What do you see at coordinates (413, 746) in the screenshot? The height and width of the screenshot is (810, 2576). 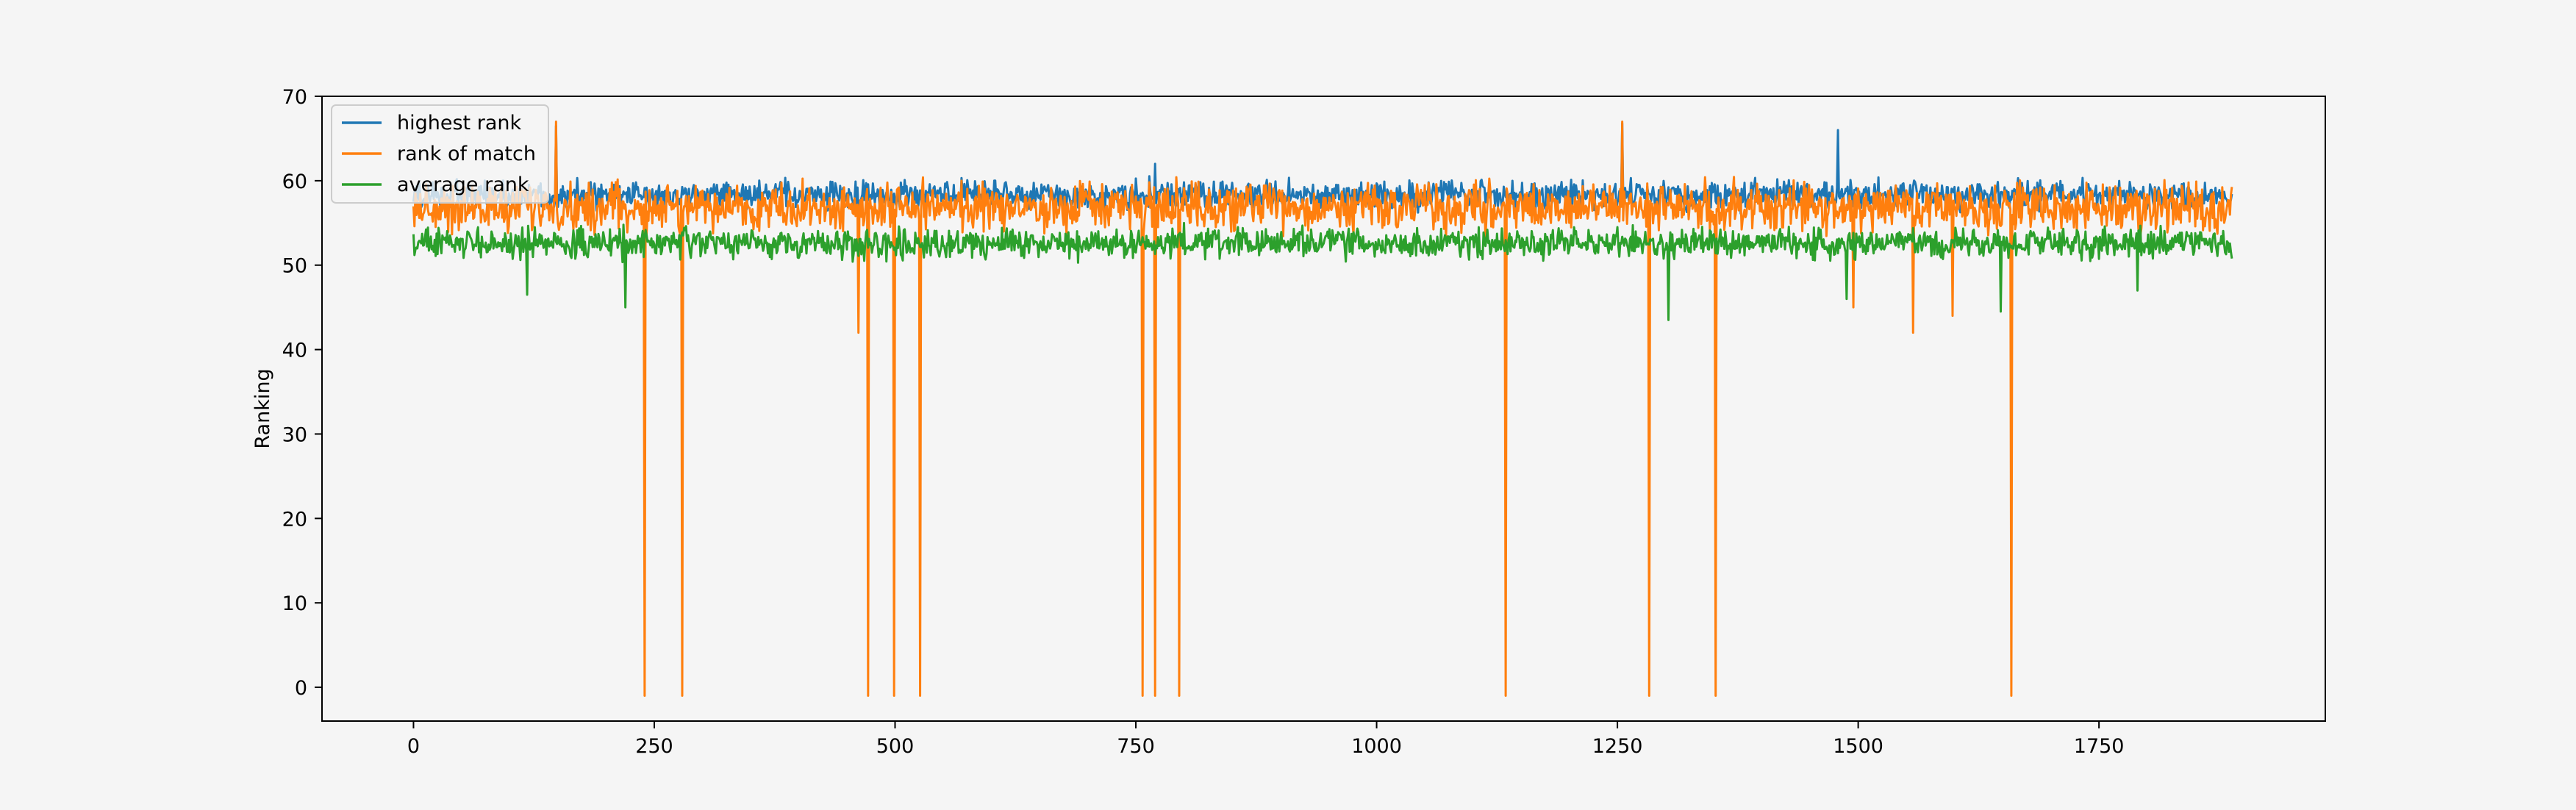 I see `x-tick-label: 0` at bounding box center [413, 746].